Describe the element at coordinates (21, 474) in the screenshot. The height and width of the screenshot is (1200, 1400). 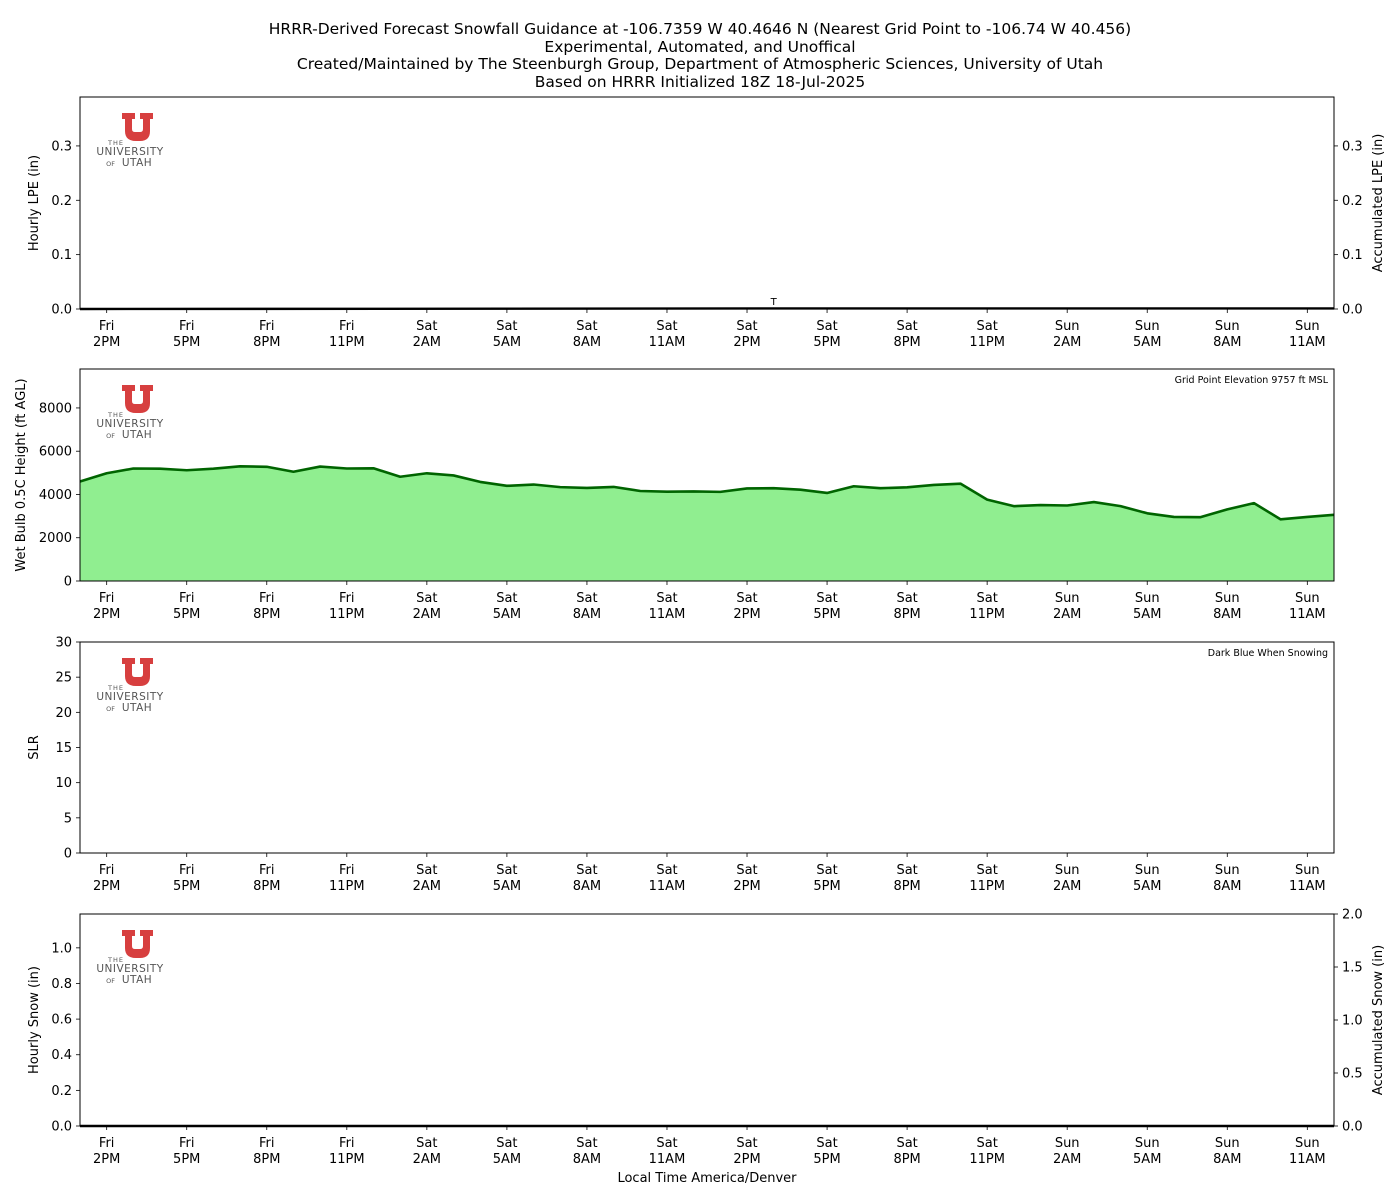
I see `y-axis-label-wetbulb: Wet Bulb 0.5C Height (ft AGL)` at that location.